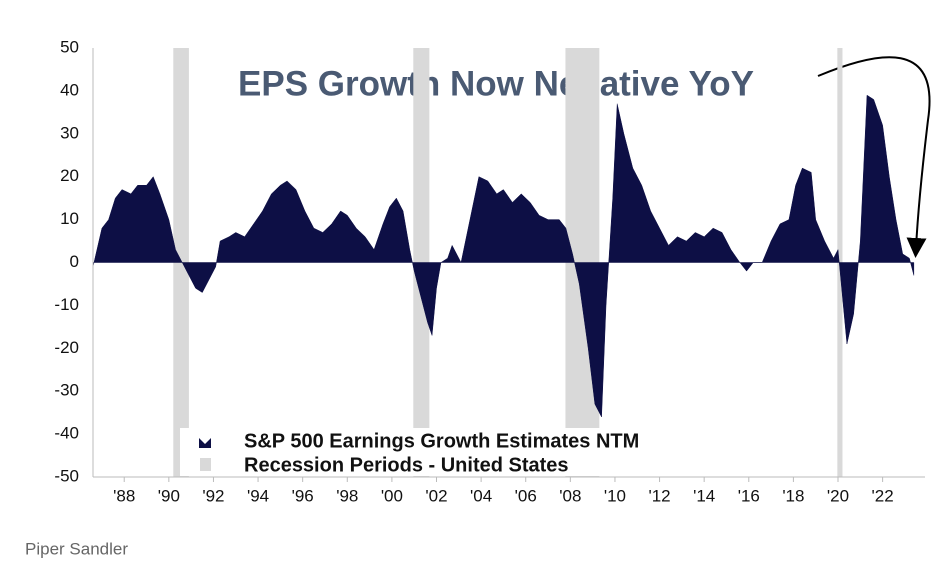  I want to click on x-tick-label: '00, so click(392, 495).